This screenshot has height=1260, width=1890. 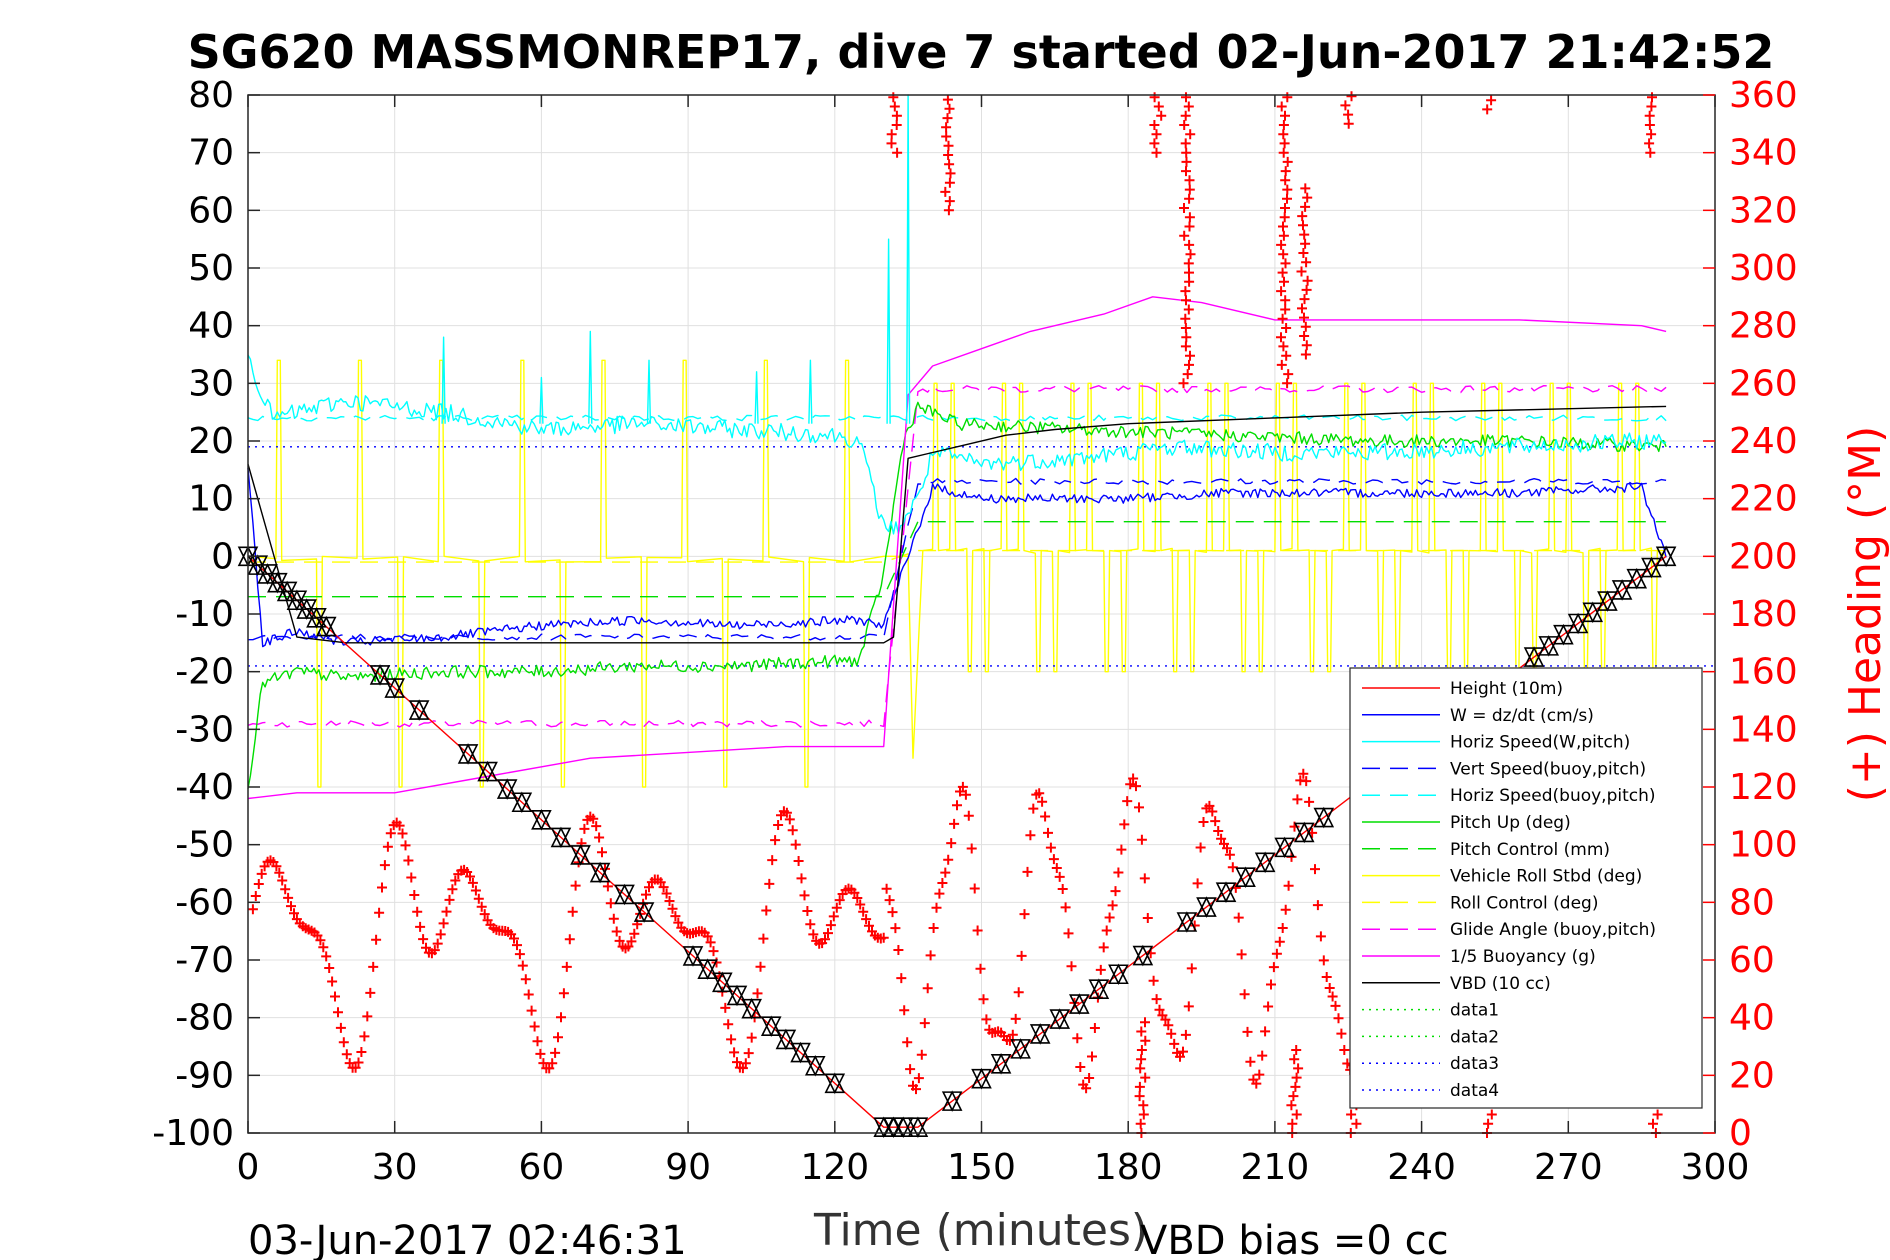 What do you see at coordinates (1510, 823) in the screenshot?
I see `legend-label: Pitch Up (deg)` at bounding box center [1510, 823].